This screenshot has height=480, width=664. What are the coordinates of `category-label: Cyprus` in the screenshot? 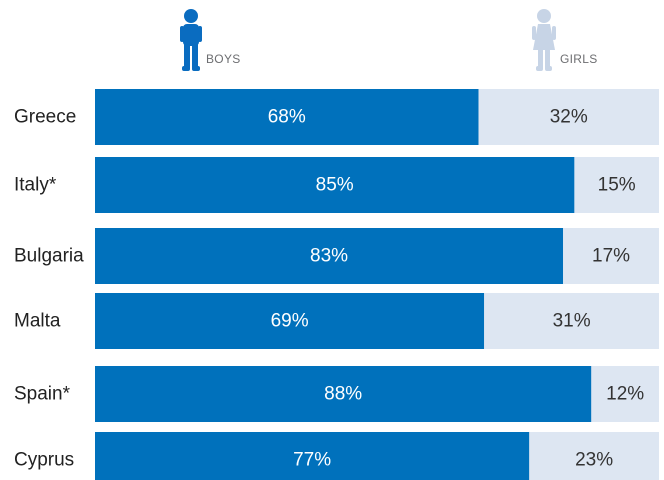 It's located at (44, 460).